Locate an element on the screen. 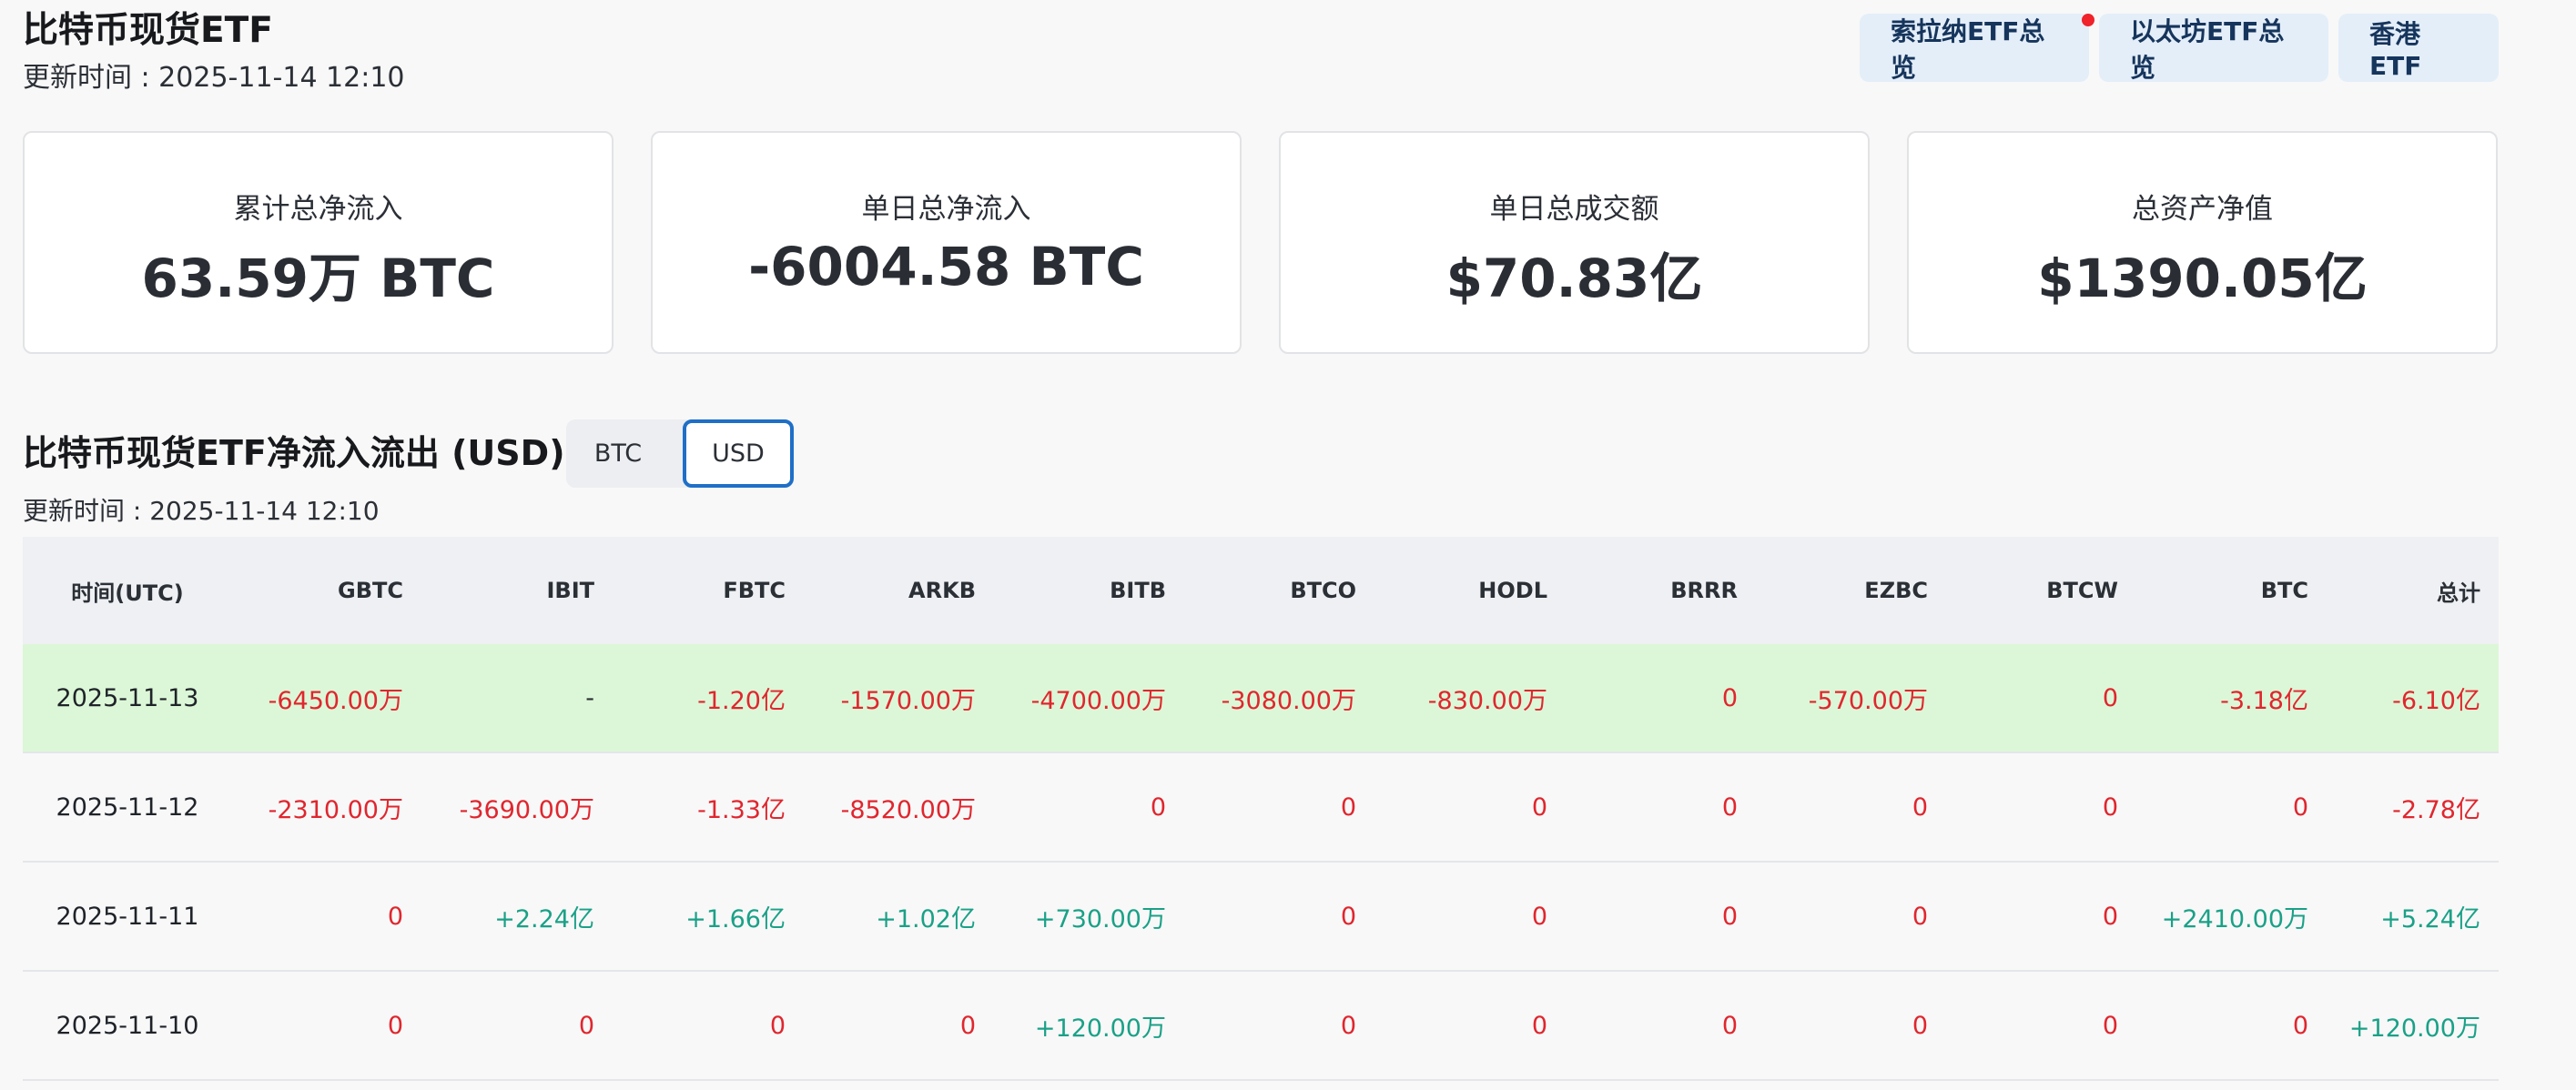 The image size is (2576, 1090). table-row: 2025-11-10 0 0 0 0 +120.00万 0 0 0 0 0 0 +120.00万 is located at coordinates (1261, 1026).